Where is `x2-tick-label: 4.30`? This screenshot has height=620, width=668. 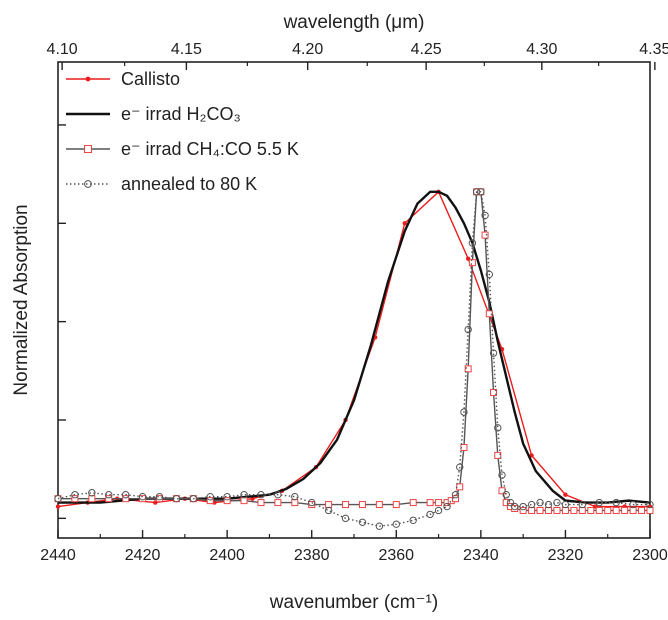 x2-tick-label: 4.30 is located at coordinates (541, 49).